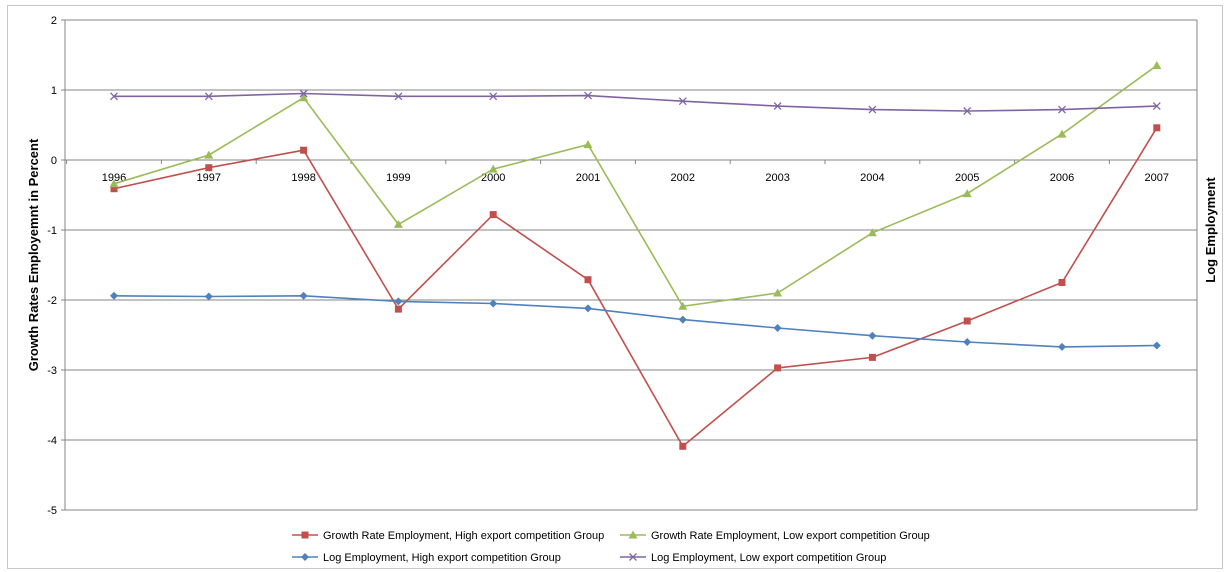  What do you see at coordinates (54, 161) in the screenshot?
I see `y-tick-label: 0` at bounding box center [54, 161].